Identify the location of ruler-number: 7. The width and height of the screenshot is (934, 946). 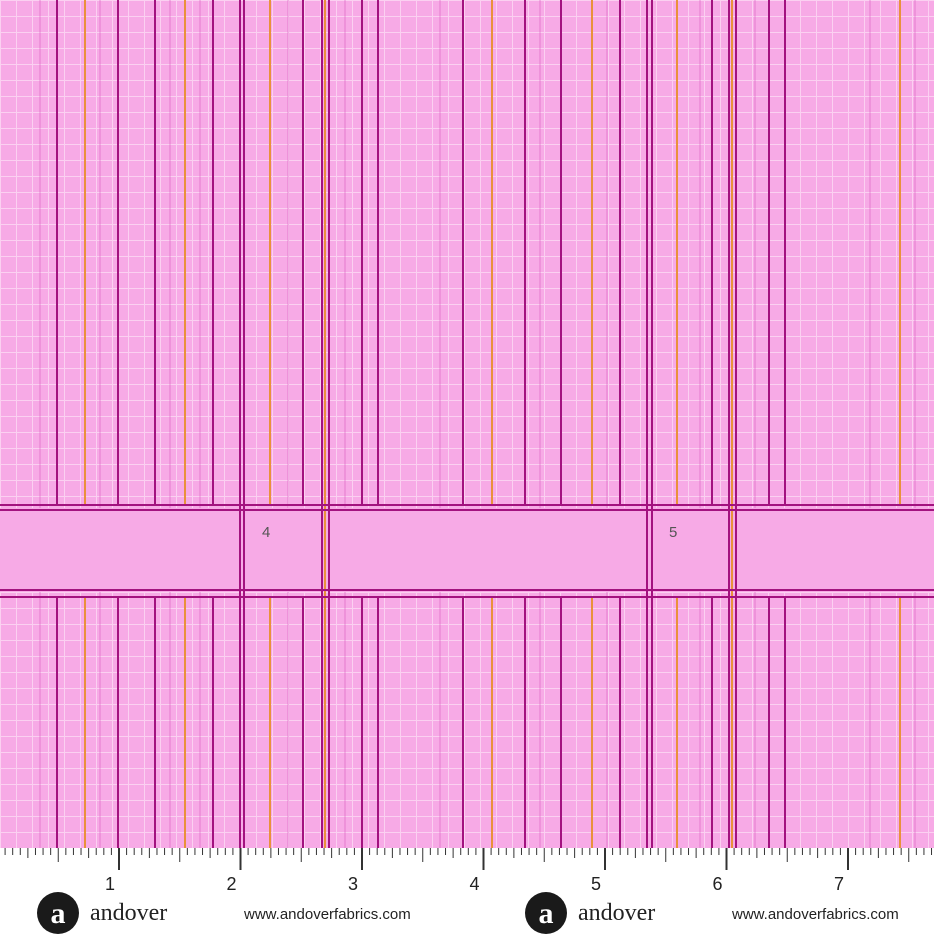
(839, 884).